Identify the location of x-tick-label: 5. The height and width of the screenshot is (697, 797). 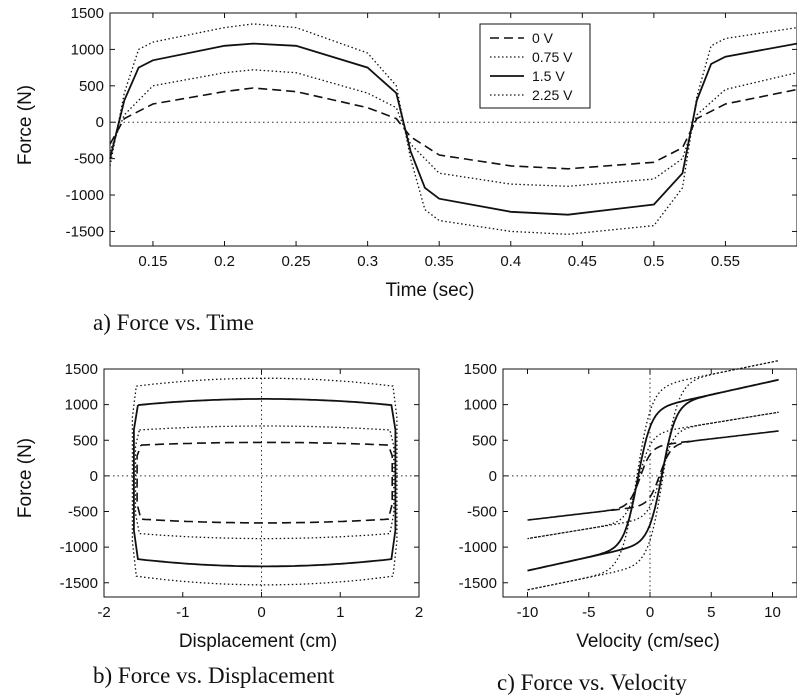
(711, 612).